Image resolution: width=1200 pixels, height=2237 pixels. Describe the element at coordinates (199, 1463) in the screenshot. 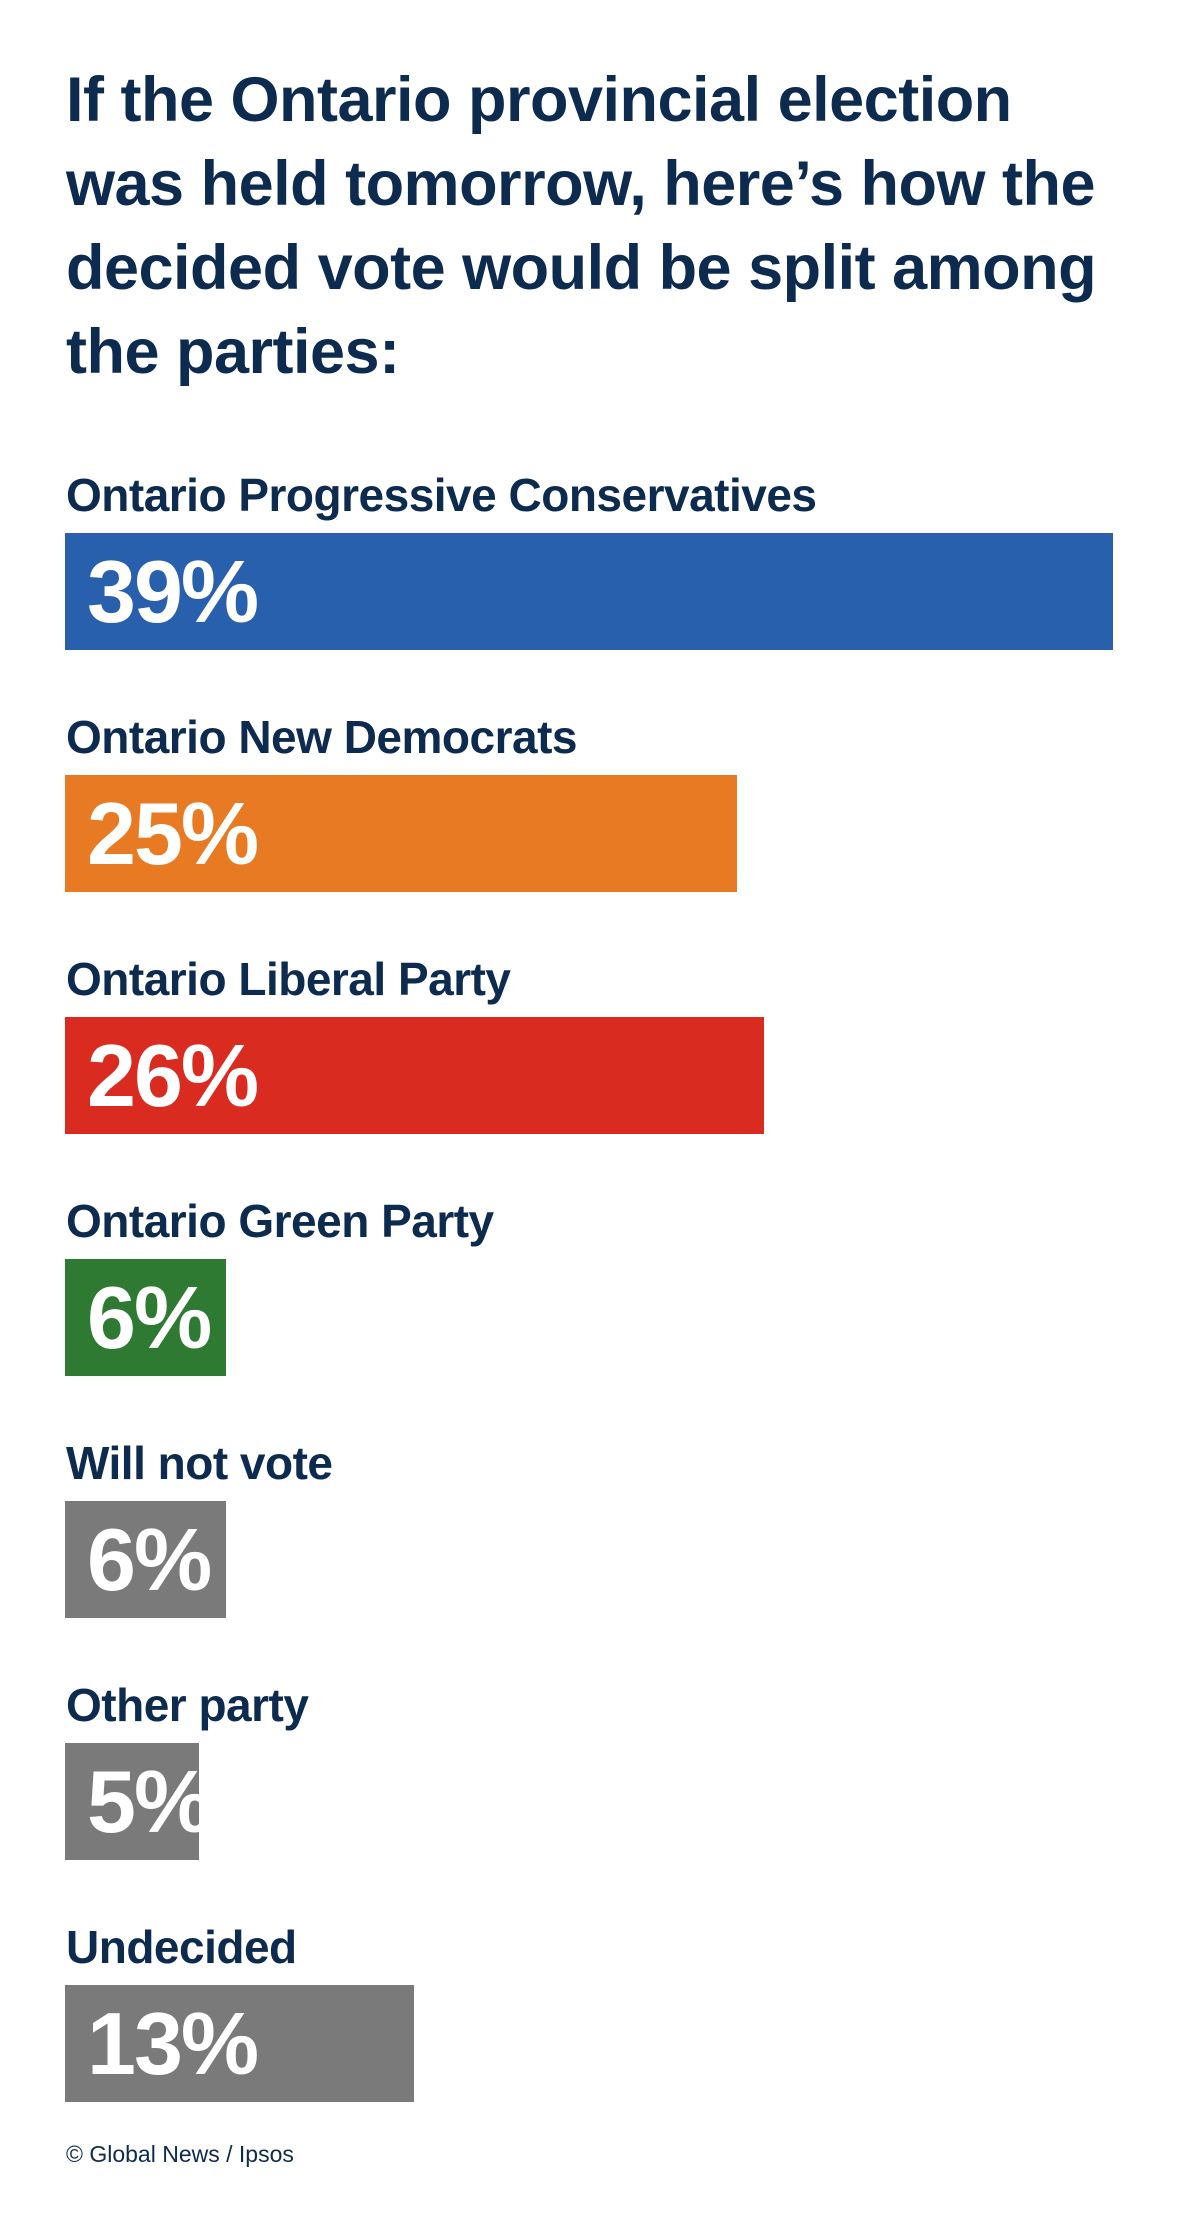

I see `category-label: Will not vote` at that location.